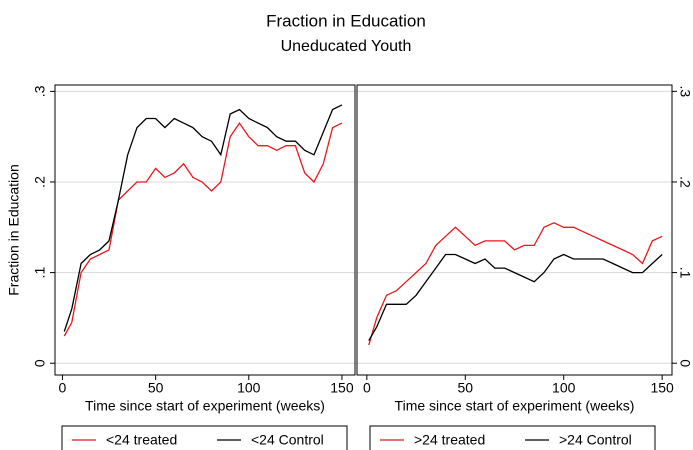 The height and width of the screenshot is (450, 693). What do you see at coordinates (346, 20) in the screenshot?
I see `figure-title: Fraction in Education` at bounding box center [346, 20].